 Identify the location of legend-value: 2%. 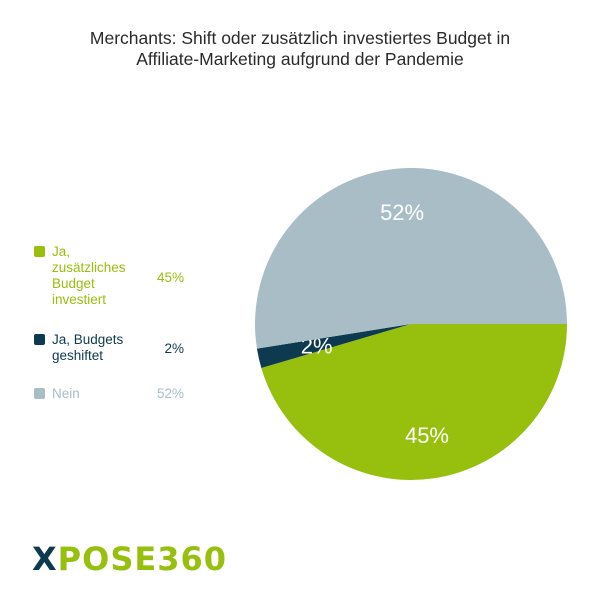
(174, 348).